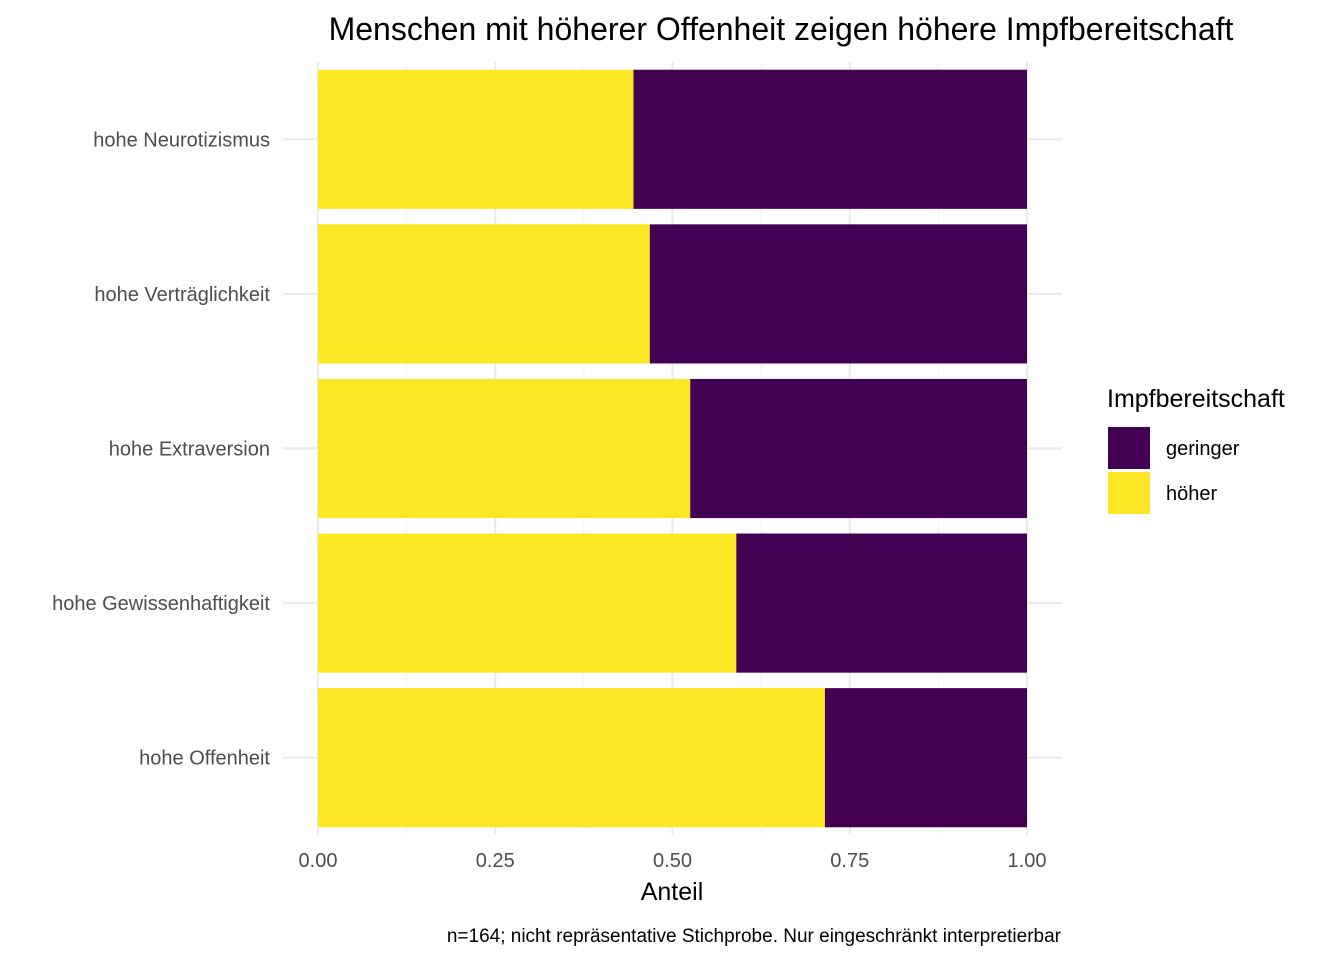 Image resolution: width=1344 pixels, height=960 pixels. What do you see at coordinates (161, 604) in the screenshot?
I see `y-tick-label: hohe Gewissenhaftigkeit` at bounding box center [161, 604].